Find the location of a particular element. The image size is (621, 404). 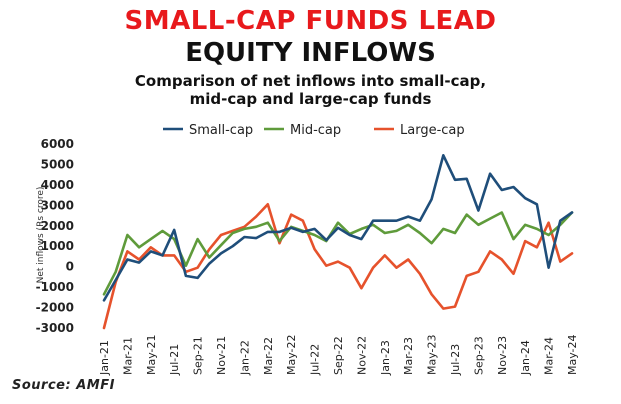

y-tick-label: 1000 is located at coordinates (57, 246).